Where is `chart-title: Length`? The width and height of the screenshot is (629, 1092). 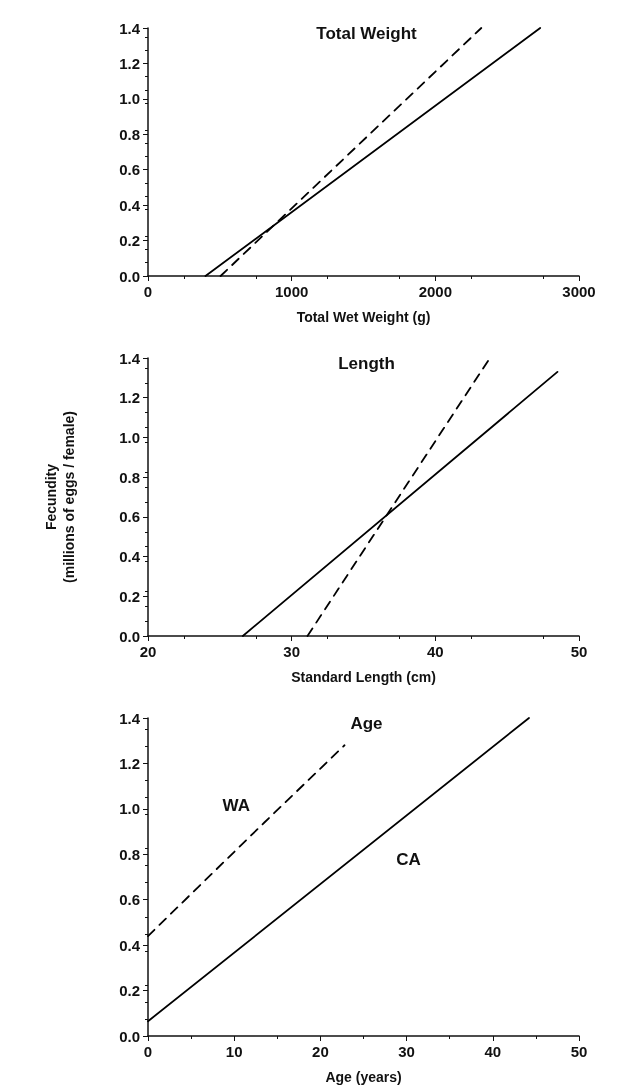
chart-title: Length is located at coordinates (366, 363).